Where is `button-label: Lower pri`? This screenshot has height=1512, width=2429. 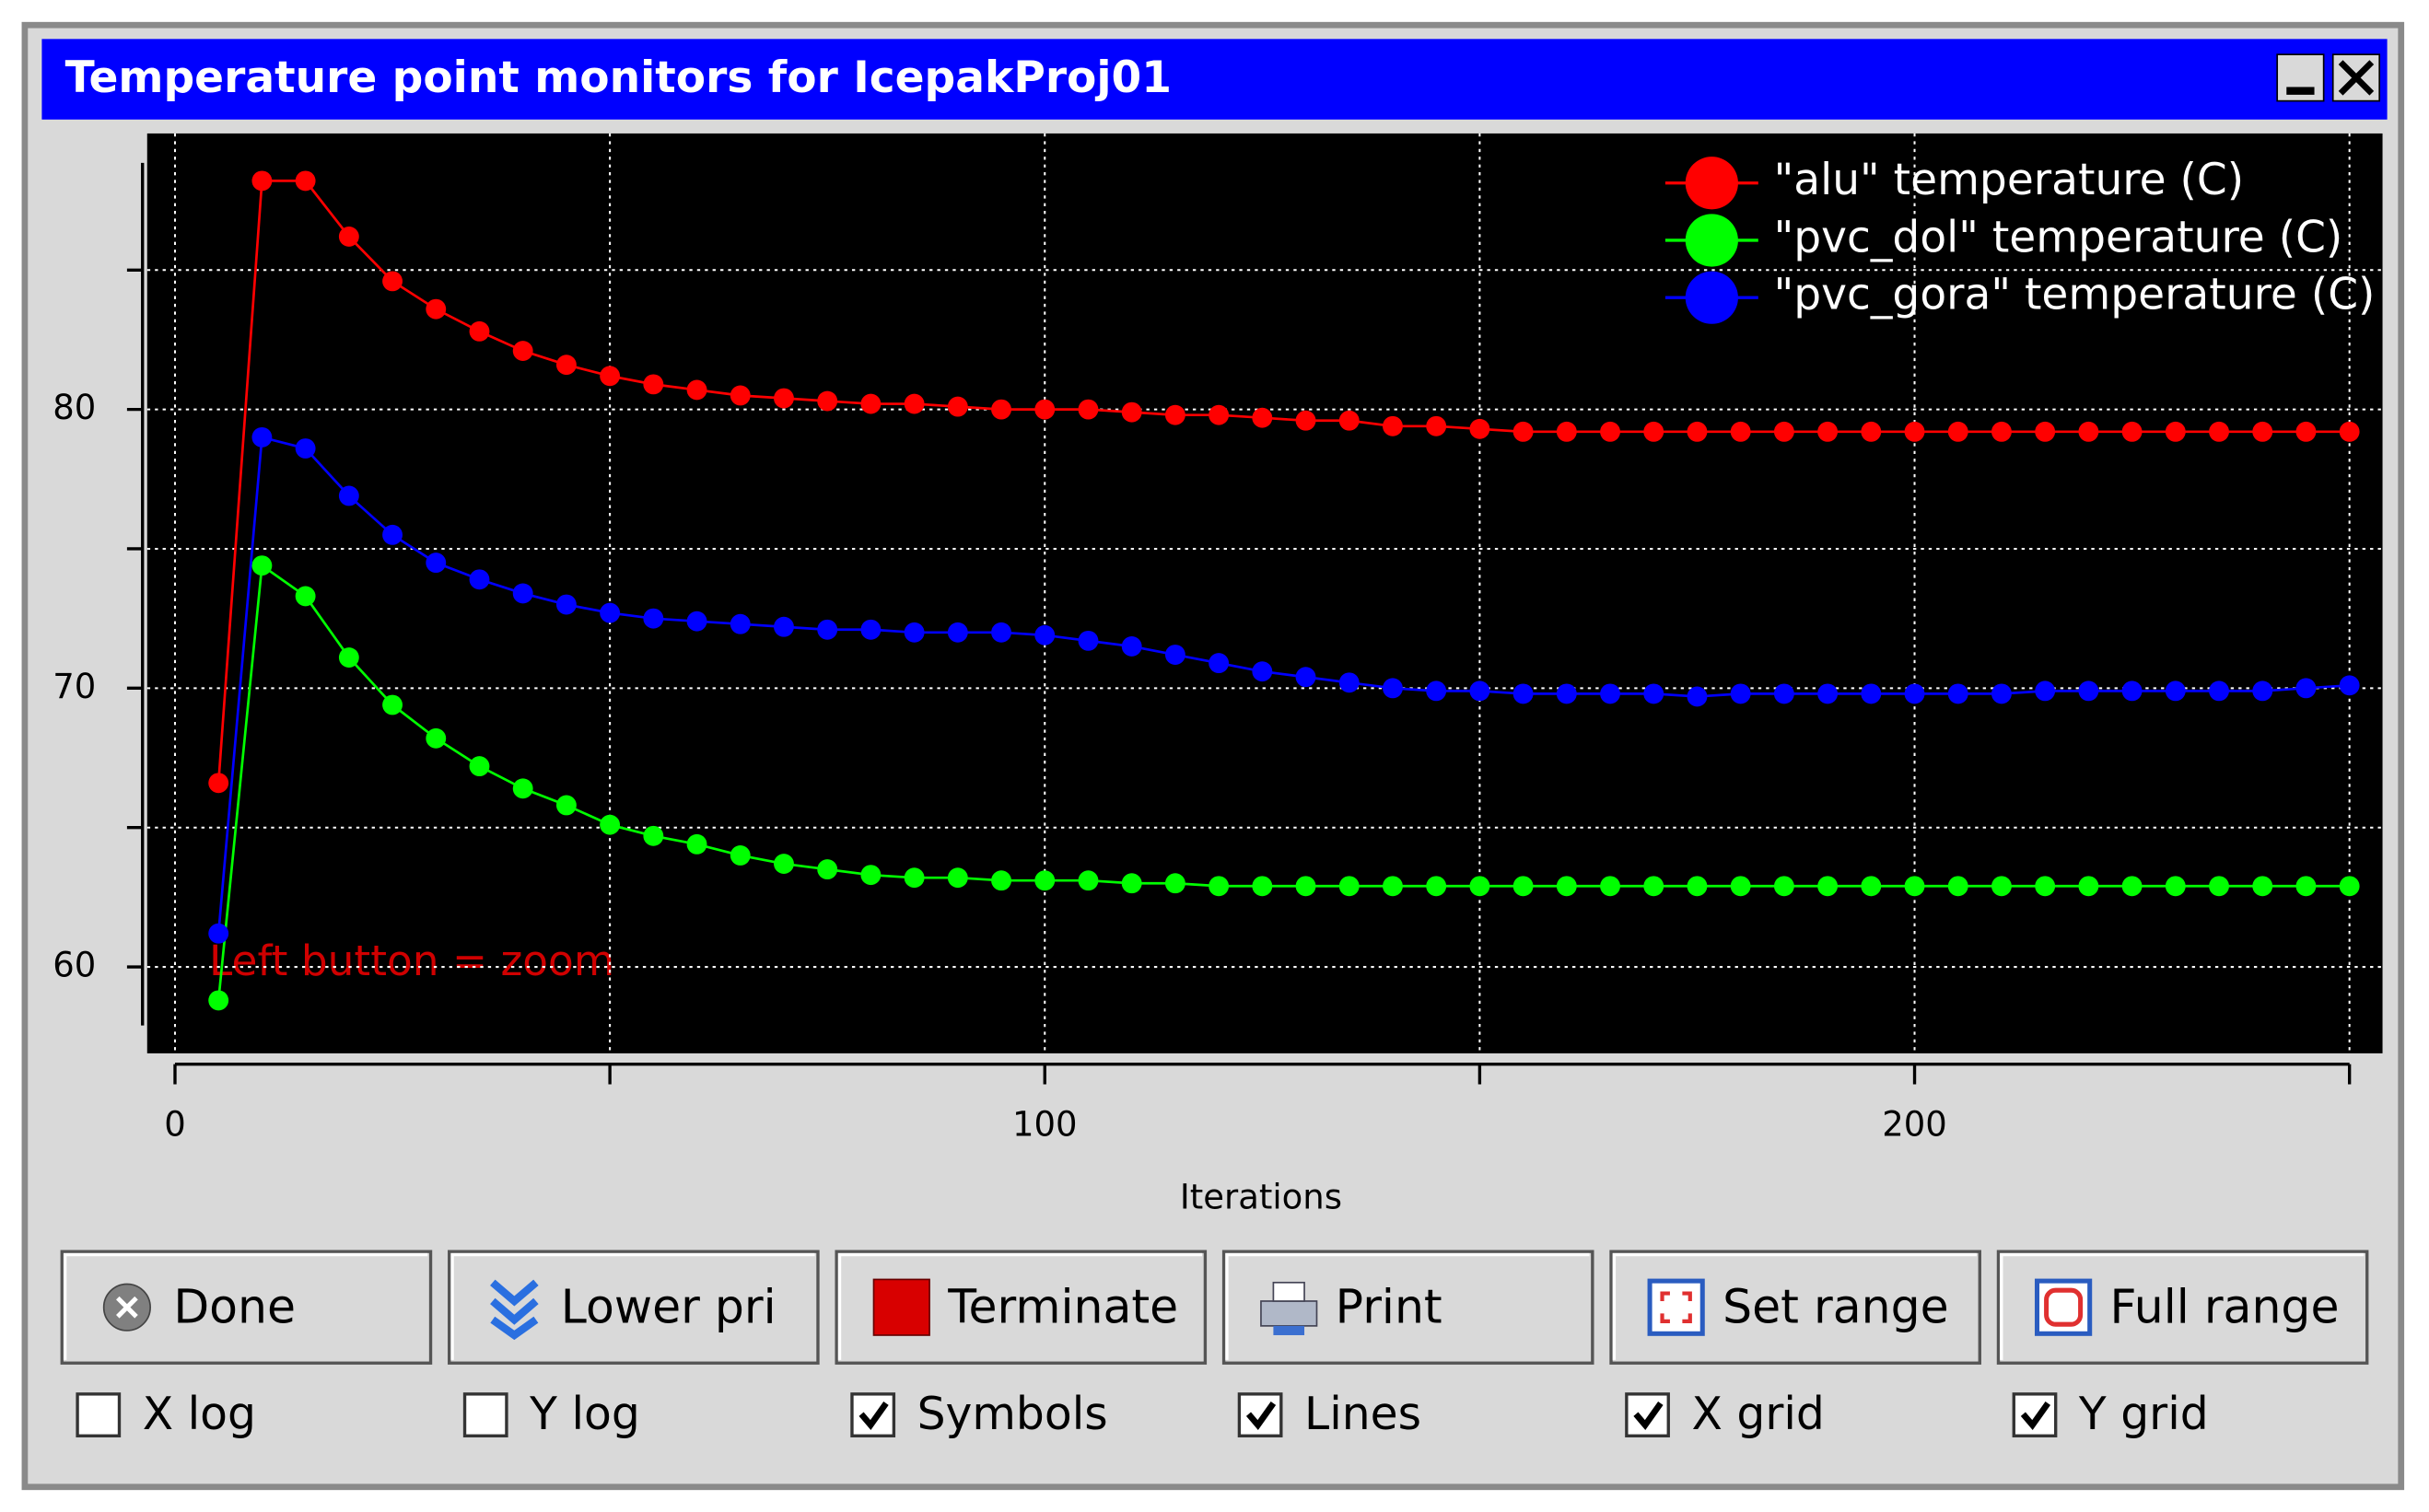
button-label: Lower pri is located at coordinates (669, 1307).